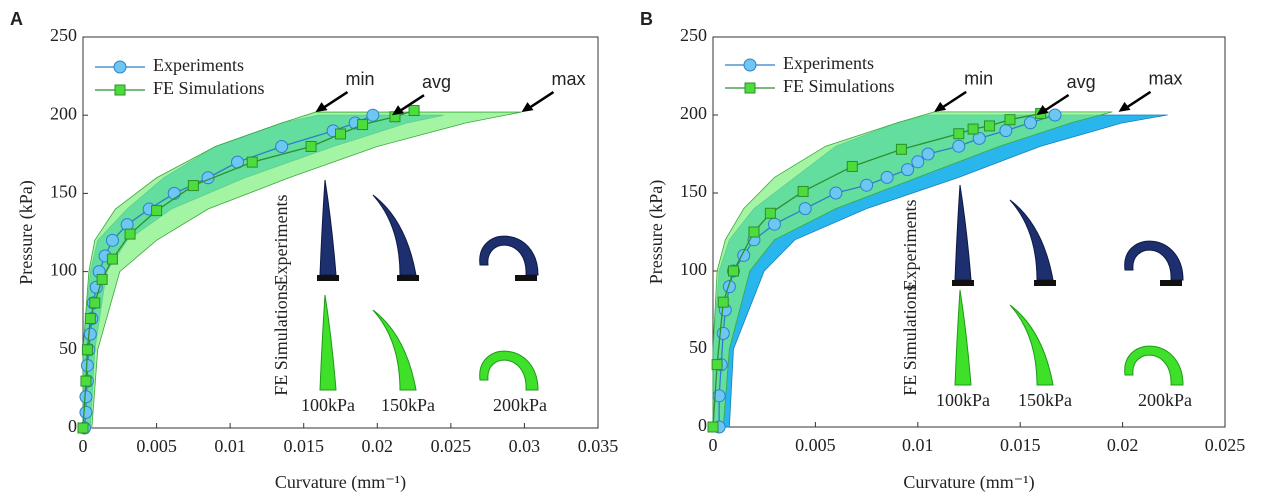 This screenshot has width=1265, height=499. I want to click on y-tick-label: 250, so click(693, 35).